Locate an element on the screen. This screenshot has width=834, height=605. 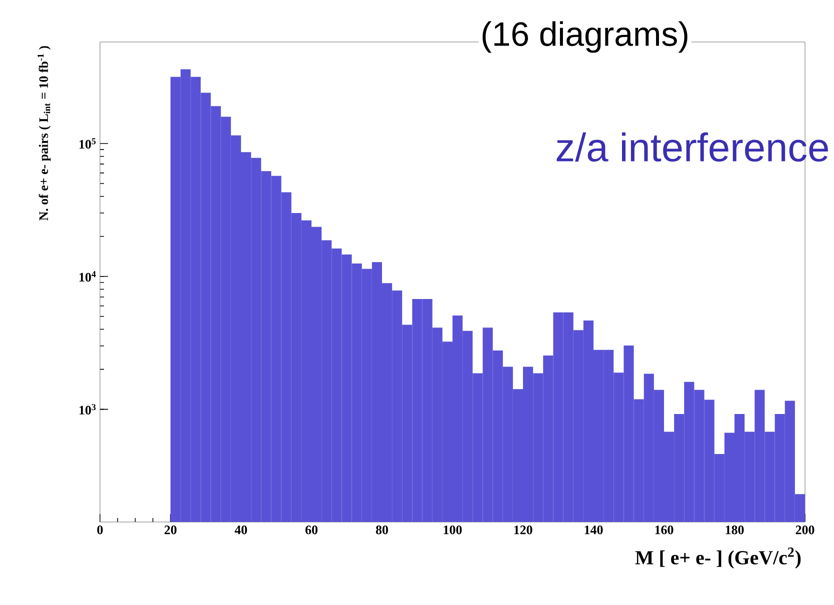
y-tick-label: 10$^{5}$ is located at coordinates (88, 143).